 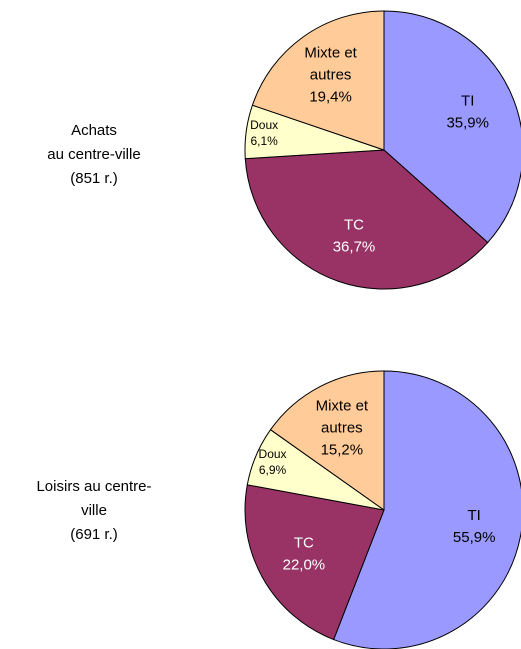 I want to click on chart-title: Loisirs au centre-, so click(x=93, y=486).